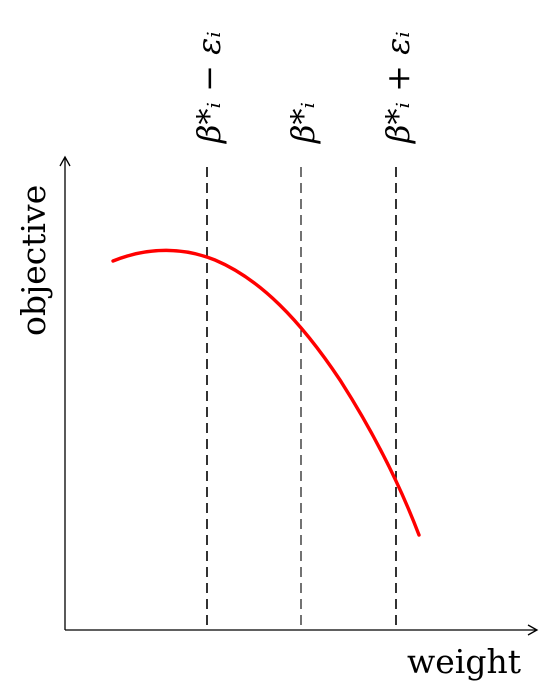 This screenshot has height=695, width=539. I want to click on marker-label-lower: β*ᵢ − εᵢ, so click(209, 87).